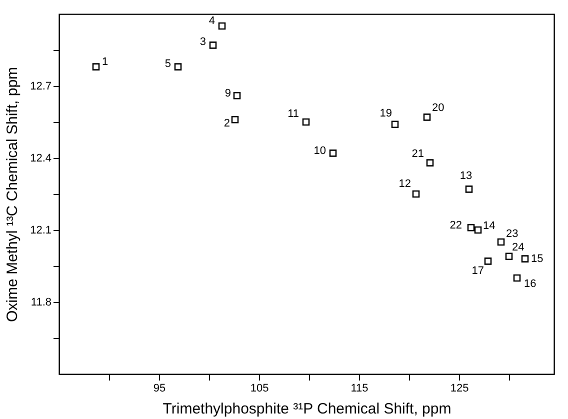 The width and height of the screenshot is (568, 419). What do you see at coordinates (227, 94) in the screenshot?
I see `annotation: 9` at bounding box center [227, 94].